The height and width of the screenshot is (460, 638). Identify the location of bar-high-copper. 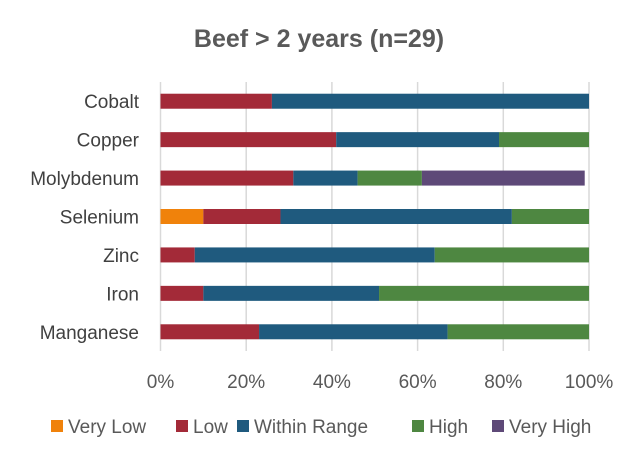
(544, 140).